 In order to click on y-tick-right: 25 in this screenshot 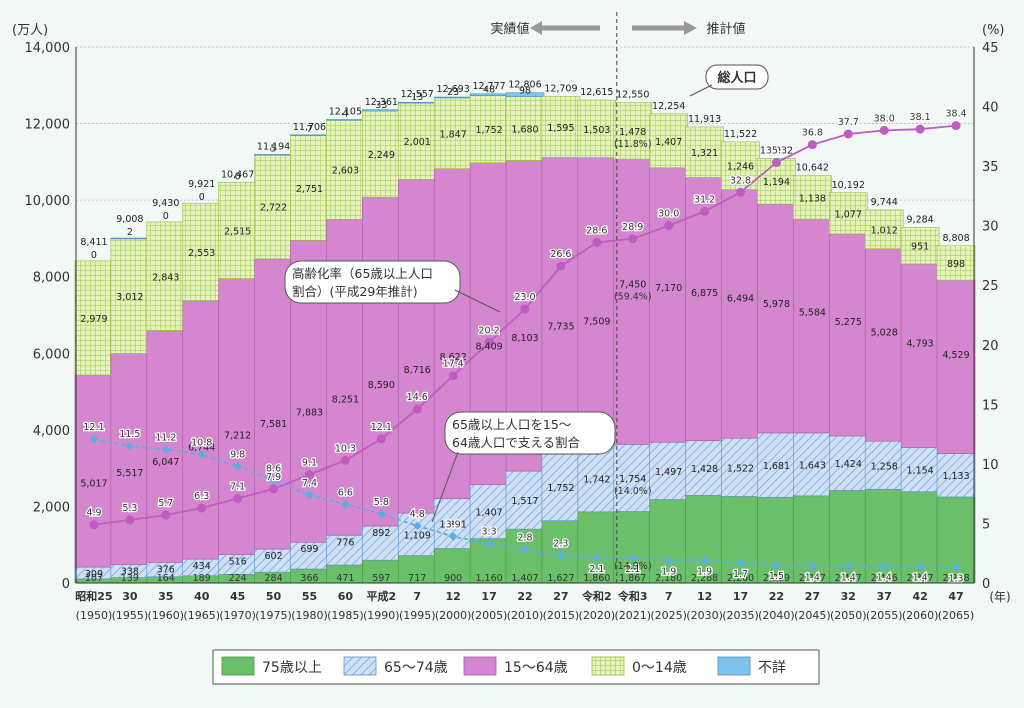, I will do `click(990, 286)`.